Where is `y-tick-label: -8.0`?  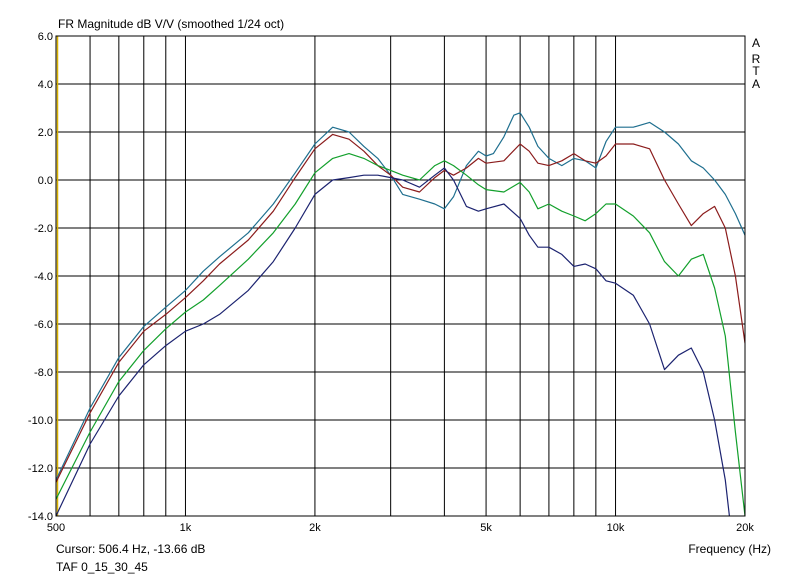
y-tick-label: -8.0 is located at coordinates (43, 373).